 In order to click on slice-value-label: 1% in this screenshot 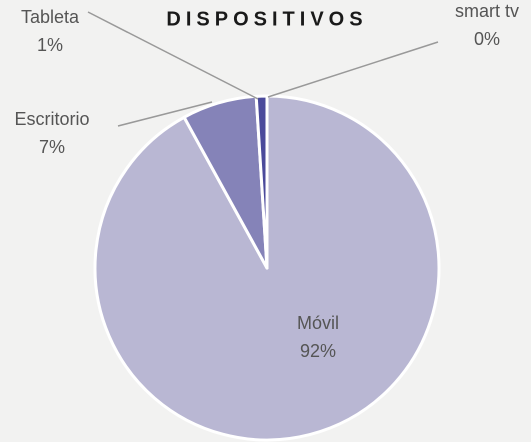, I will do `click(50, 45)`.